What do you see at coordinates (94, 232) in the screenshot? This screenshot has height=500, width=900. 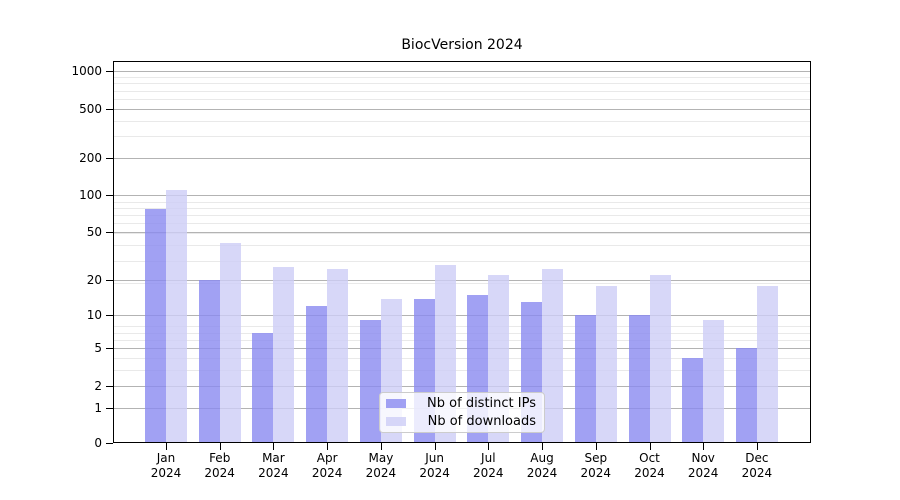 I see `y-axis-tick-label: 50` at bounding box center [94, 232].